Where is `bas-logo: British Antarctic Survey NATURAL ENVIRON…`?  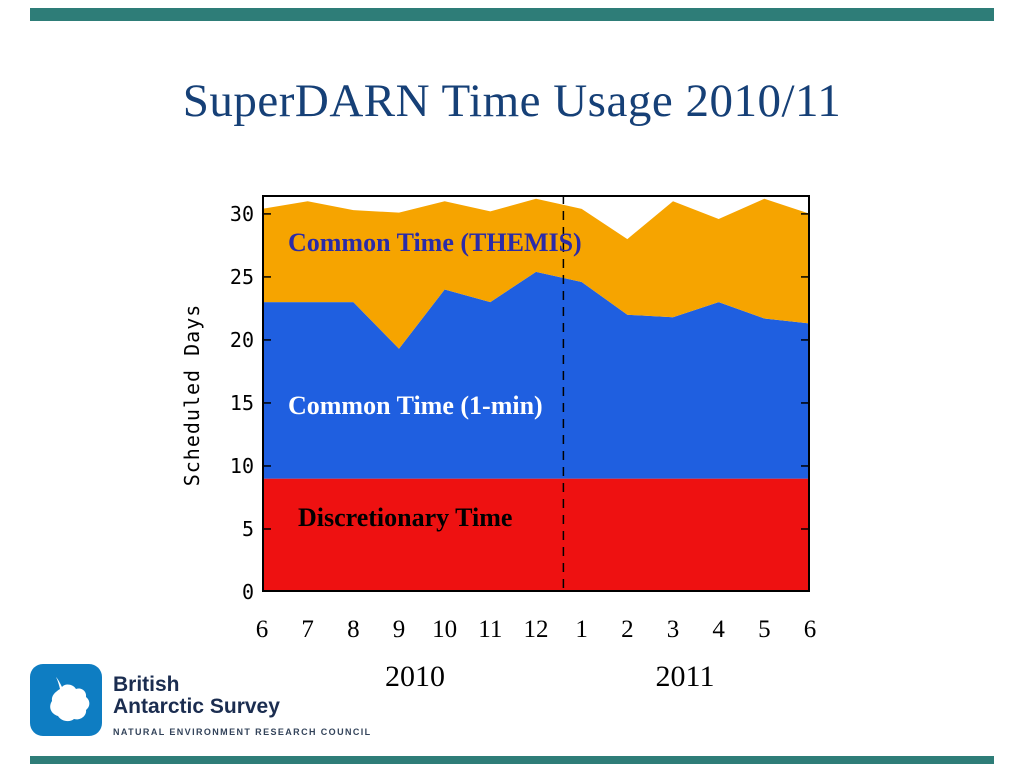 bas-logo: British Antarctic Survey NATURAL ENVIRON… is located at coordinates (201, 700).